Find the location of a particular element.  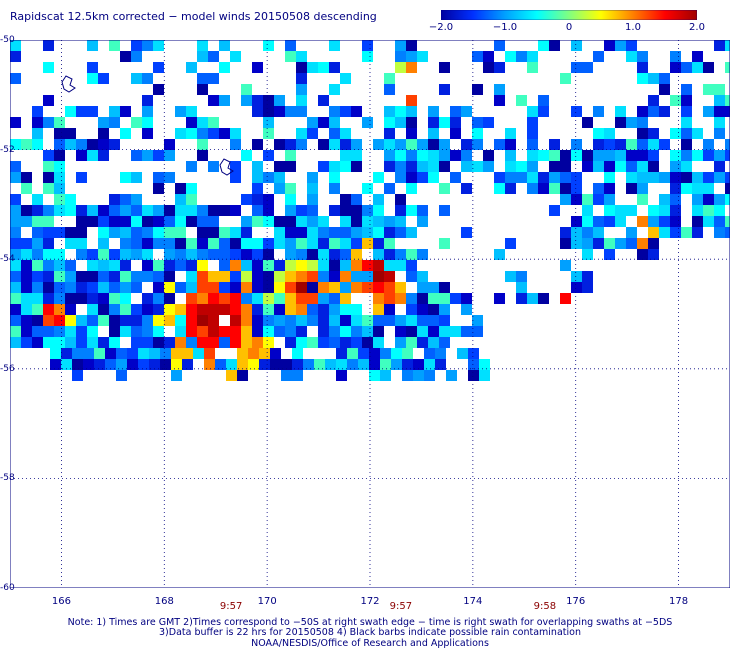

swath-time-label: 9:57 is located at coordinates (401, 606).